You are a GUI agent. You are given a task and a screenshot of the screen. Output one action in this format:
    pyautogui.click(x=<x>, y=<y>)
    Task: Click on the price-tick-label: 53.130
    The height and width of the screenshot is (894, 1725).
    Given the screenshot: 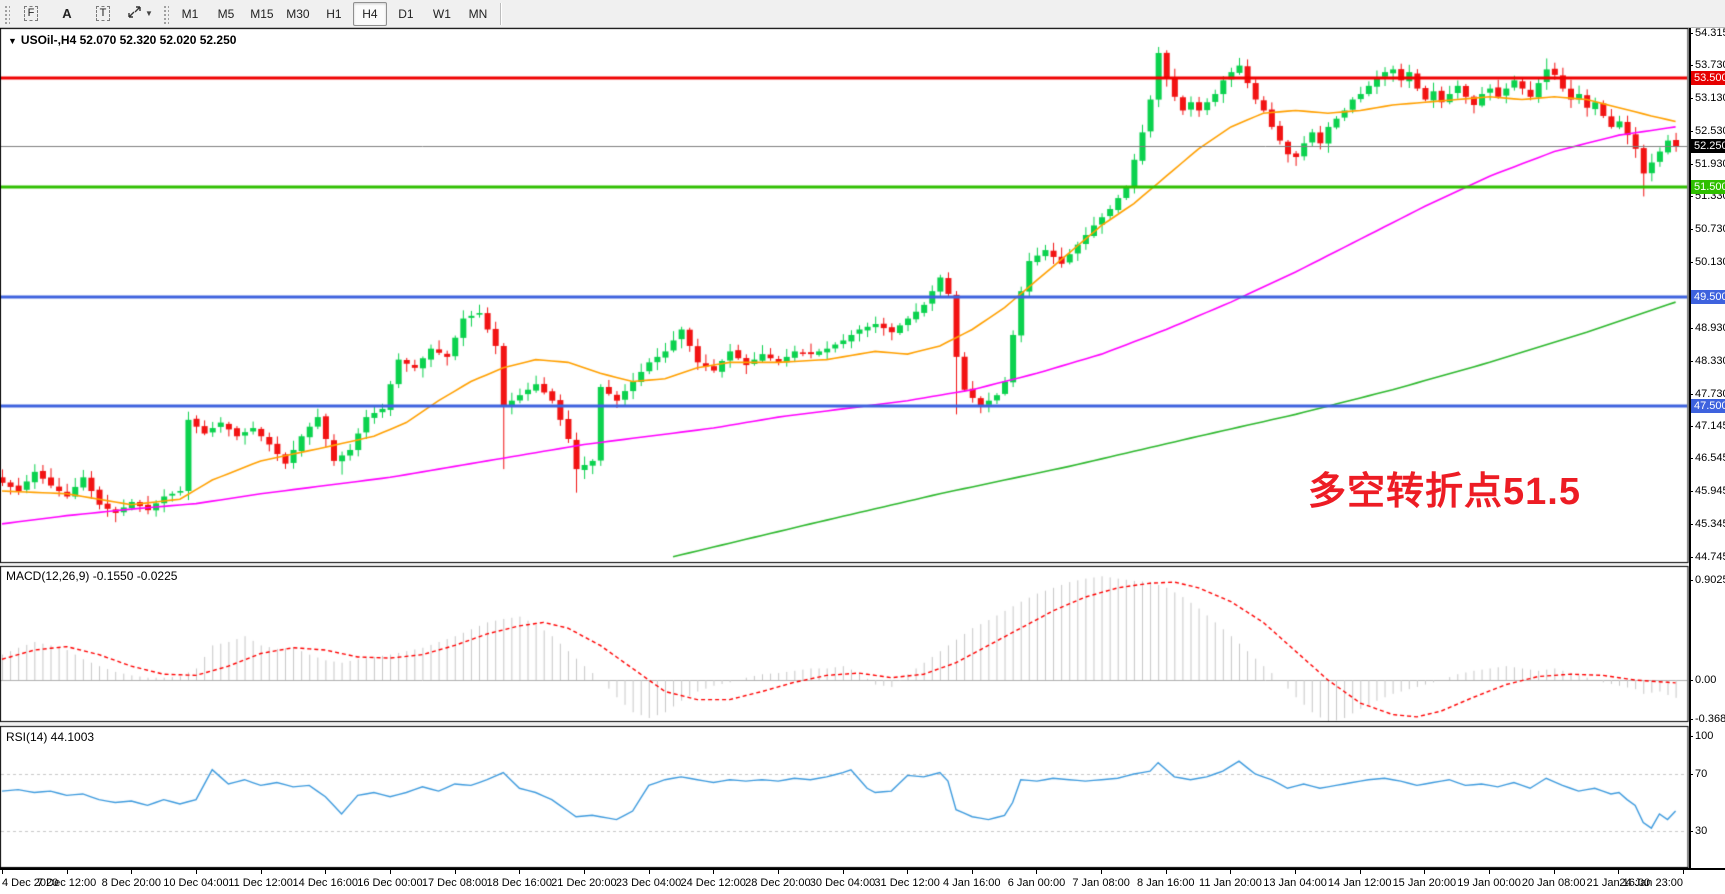 What is the action you would take?
    pyautogui.click(x=1707, y=98)
    